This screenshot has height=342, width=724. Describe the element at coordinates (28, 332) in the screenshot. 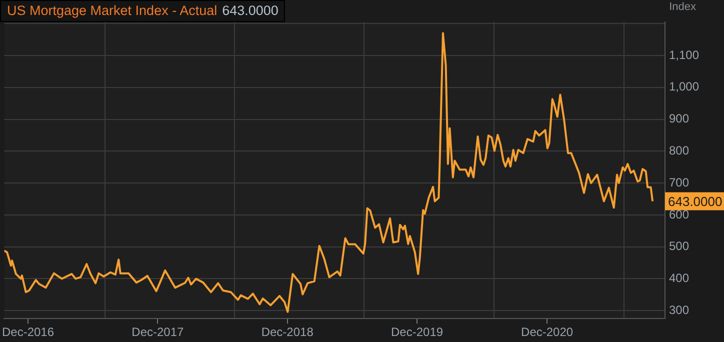

I see `x-tick-label: Dec-2016` at that location.